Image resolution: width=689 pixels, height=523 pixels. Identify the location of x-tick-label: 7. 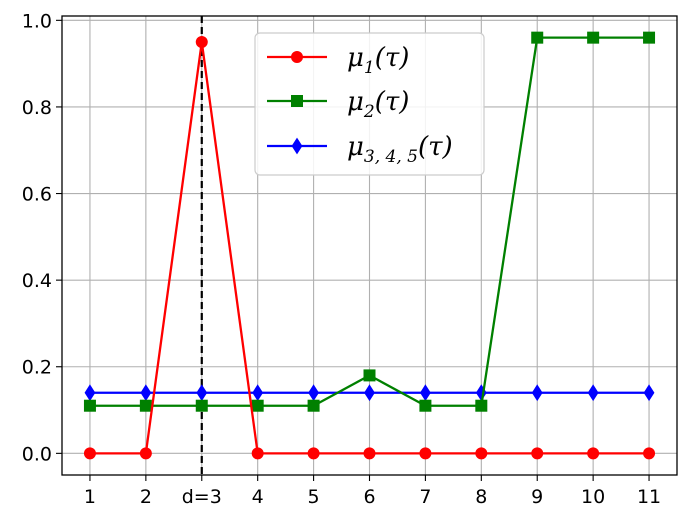
(425, 497).